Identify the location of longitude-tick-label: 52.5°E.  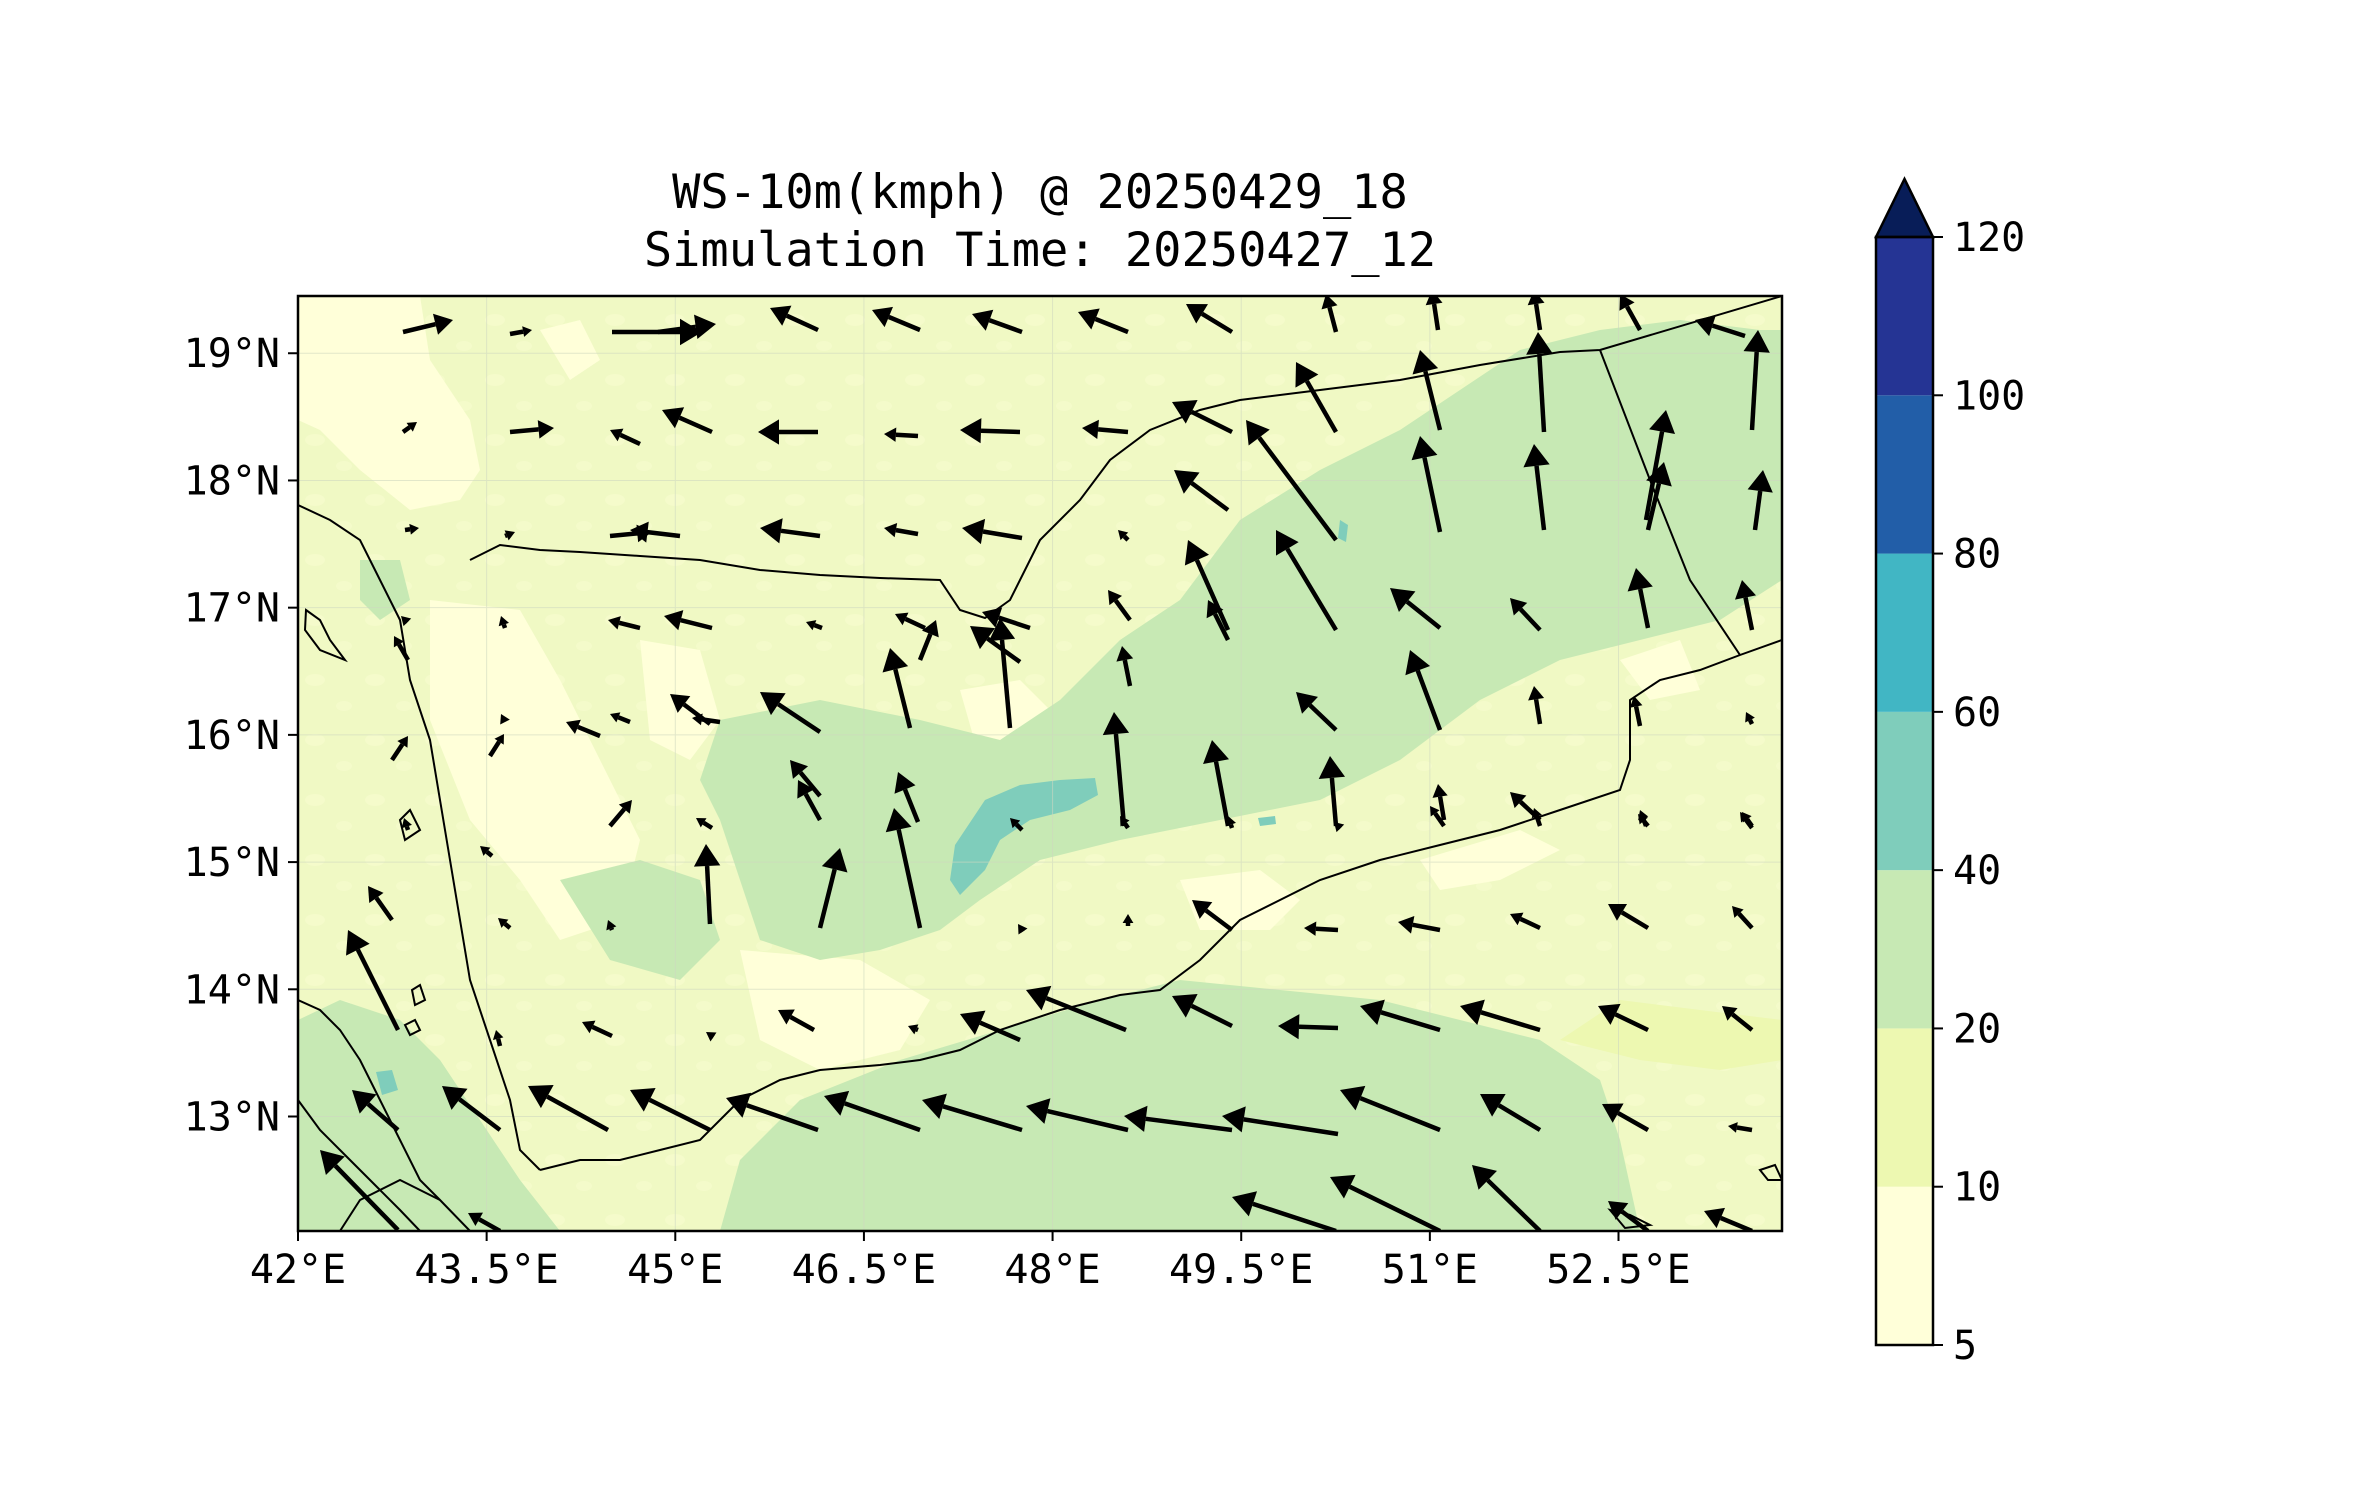
(1618, 1270).